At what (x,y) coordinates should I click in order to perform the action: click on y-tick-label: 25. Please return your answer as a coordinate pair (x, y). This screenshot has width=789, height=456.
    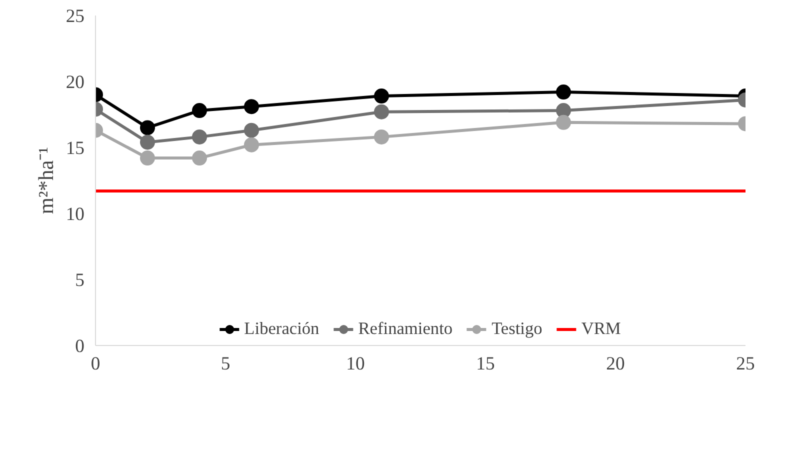
    Looking at the image, I should click on (75, 16).